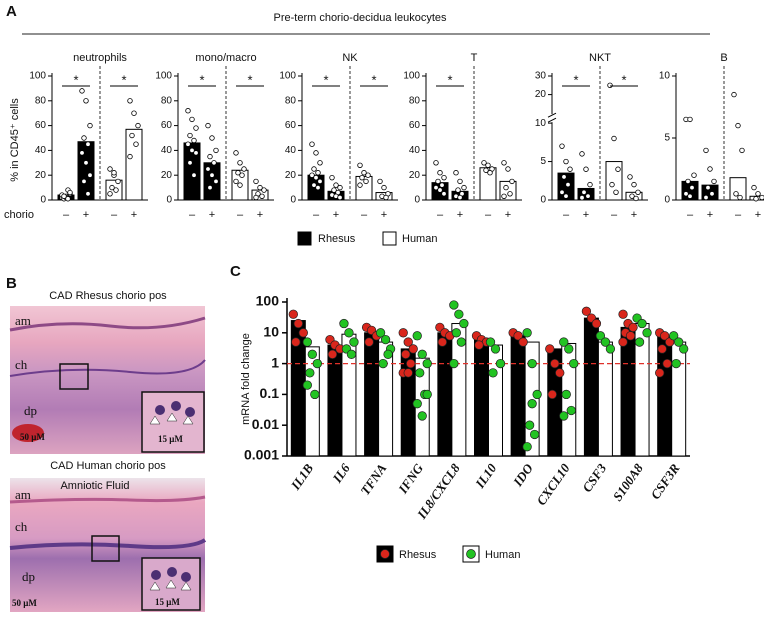  What do you see at coordinates (163, 76) in the screenshot?
I see `y-tick-label: 100` at bounding box center [163, 76].